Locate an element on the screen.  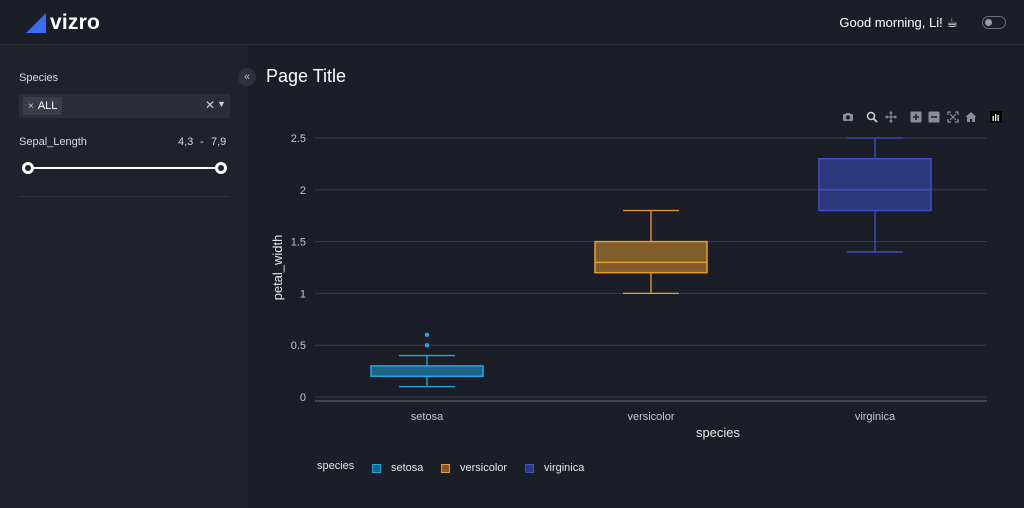
legend-label-virginica: virginica is located at coordinates (564, 468).